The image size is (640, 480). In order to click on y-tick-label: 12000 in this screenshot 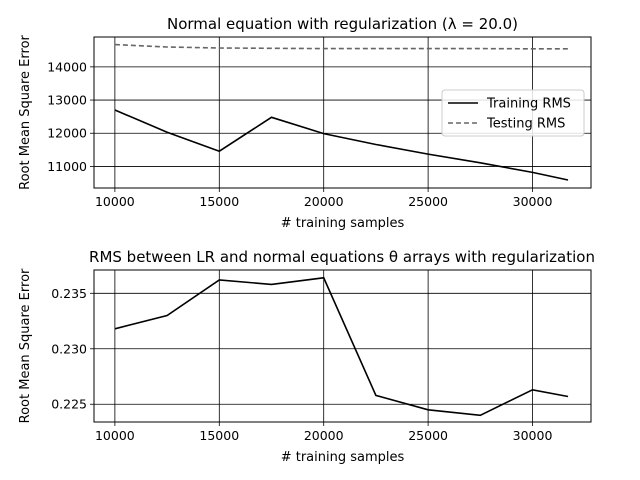, I will do `click(67, 133)`.